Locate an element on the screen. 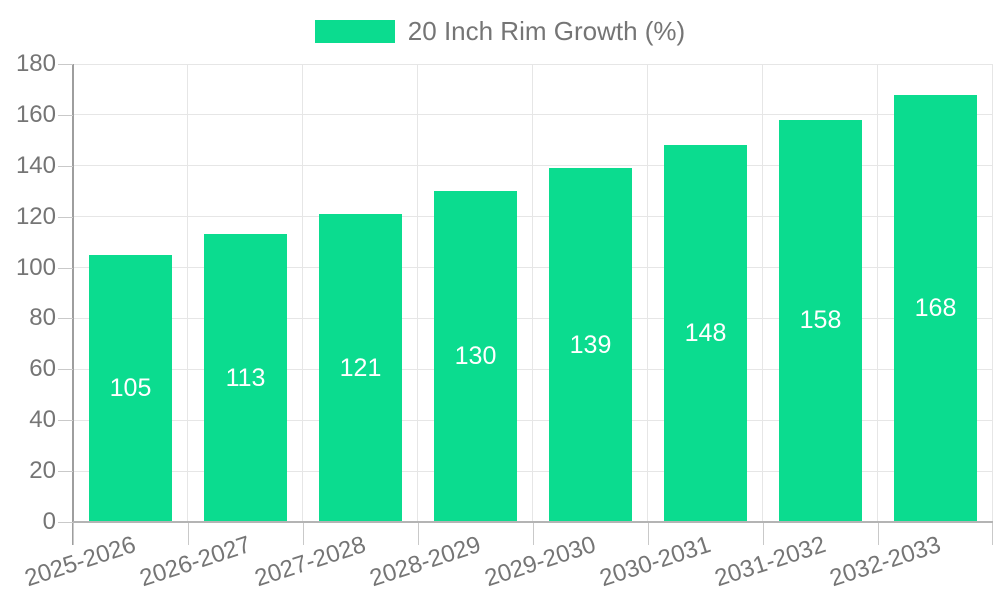 The width and height of the screenshot is (1000, 600). bar-value-label: 148 is located at coordinates (705, 333).